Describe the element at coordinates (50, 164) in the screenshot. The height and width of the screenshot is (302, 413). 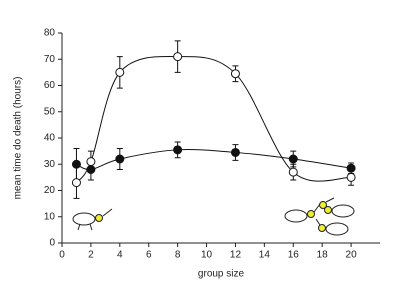
I see `y-tick-label: 30` at that location.